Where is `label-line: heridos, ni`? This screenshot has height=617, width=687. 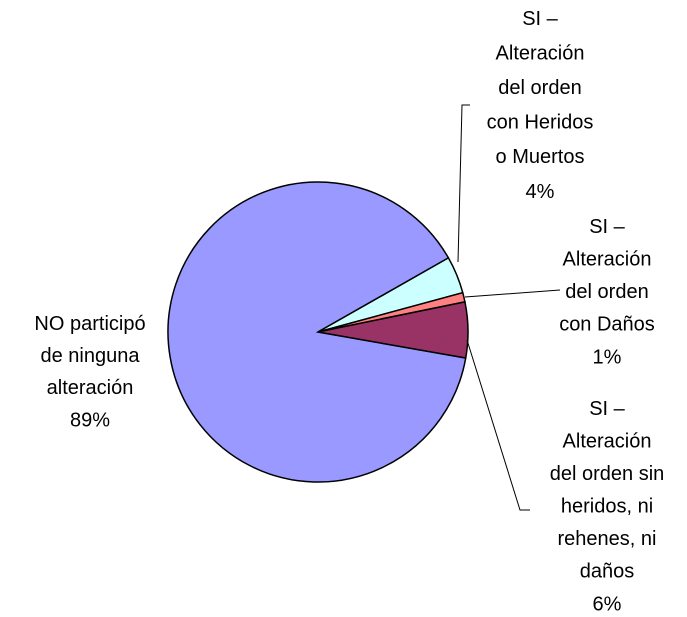
label-line: heridos, ni is located at coordinates (607, 507).